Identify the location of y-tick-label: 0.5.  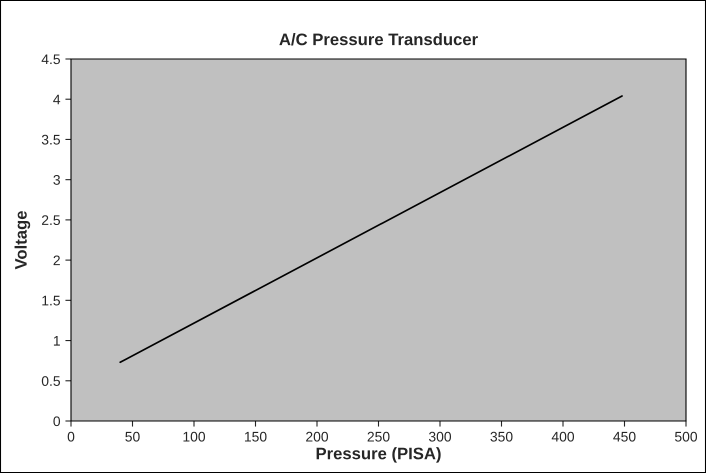
(51, 381).